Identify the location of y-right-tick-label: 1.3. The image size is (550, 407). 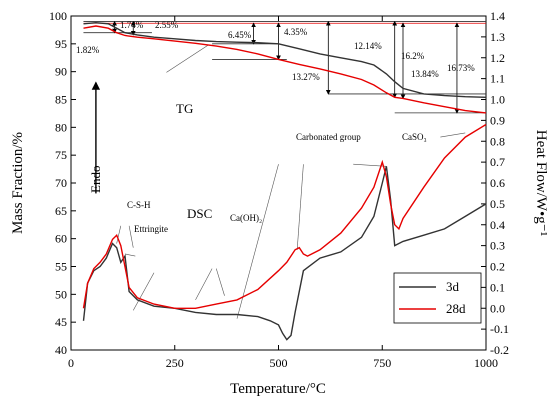
(497, 37).